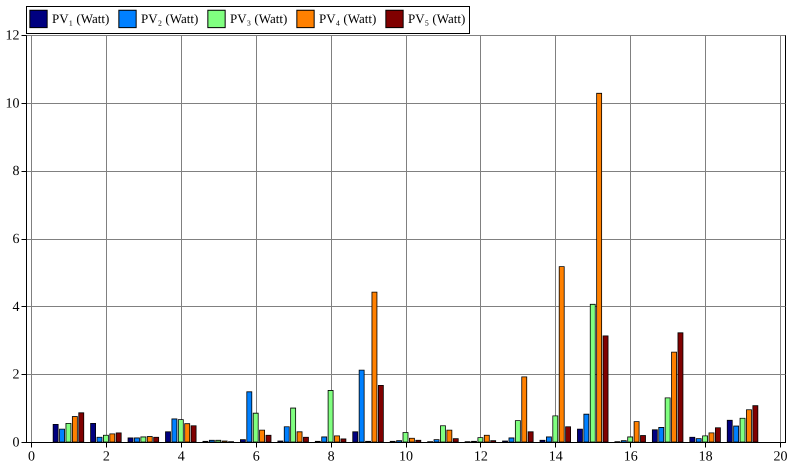 This screenshot has width=792, height=468. I want to click on x-tick-label: 4, so click(181, 457).